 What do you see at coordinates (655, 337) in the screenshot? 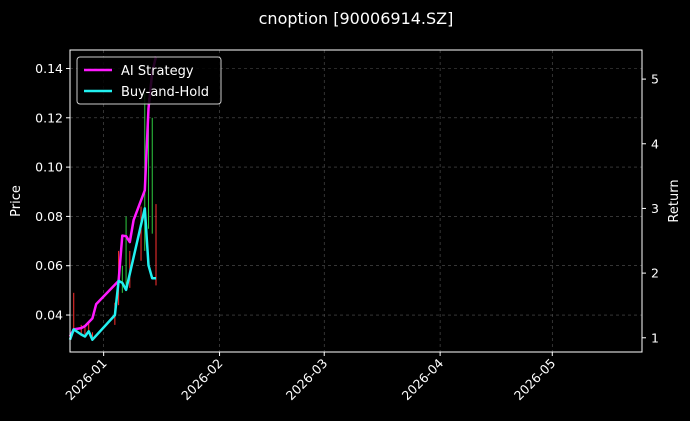
I see `right-tick-label-0: 1` at bounding box center [655, 337].